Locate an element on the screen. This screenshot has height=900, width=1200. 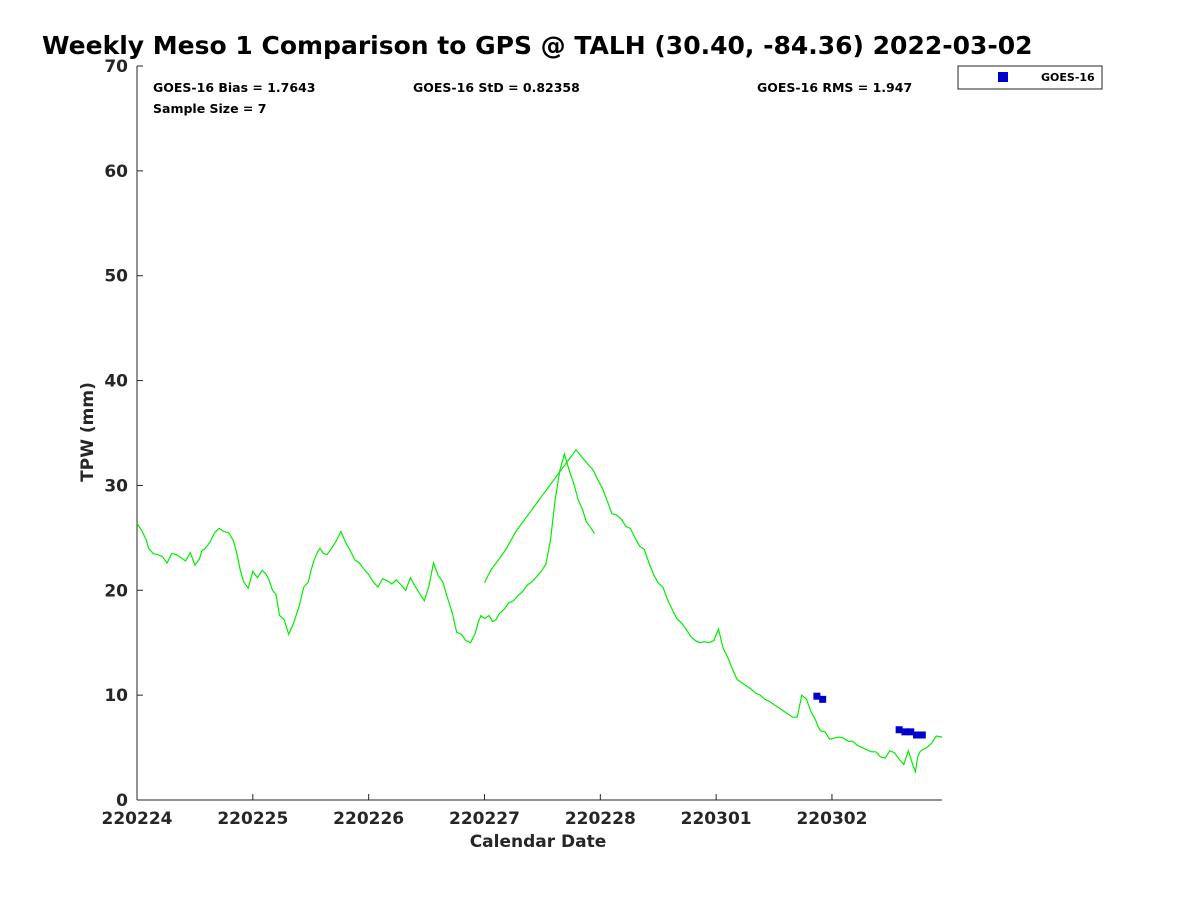
y-tick-label: 60 is located at coordinates (116, 172).